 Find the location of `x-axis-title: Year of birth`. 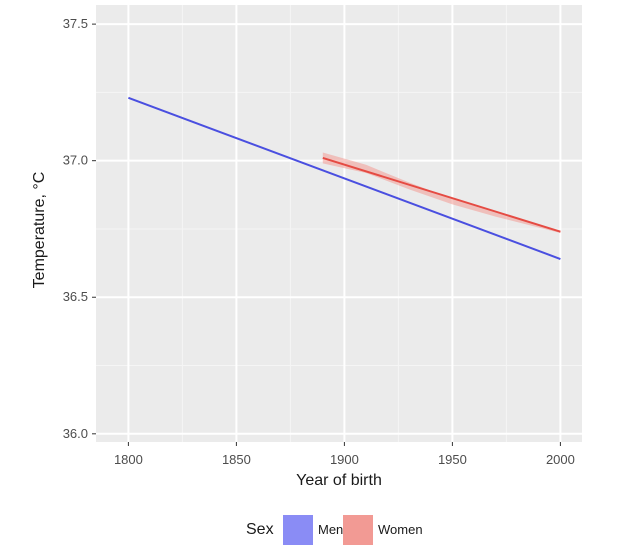

x-axis-title: Year of birth is located at coordinates (339, 480).